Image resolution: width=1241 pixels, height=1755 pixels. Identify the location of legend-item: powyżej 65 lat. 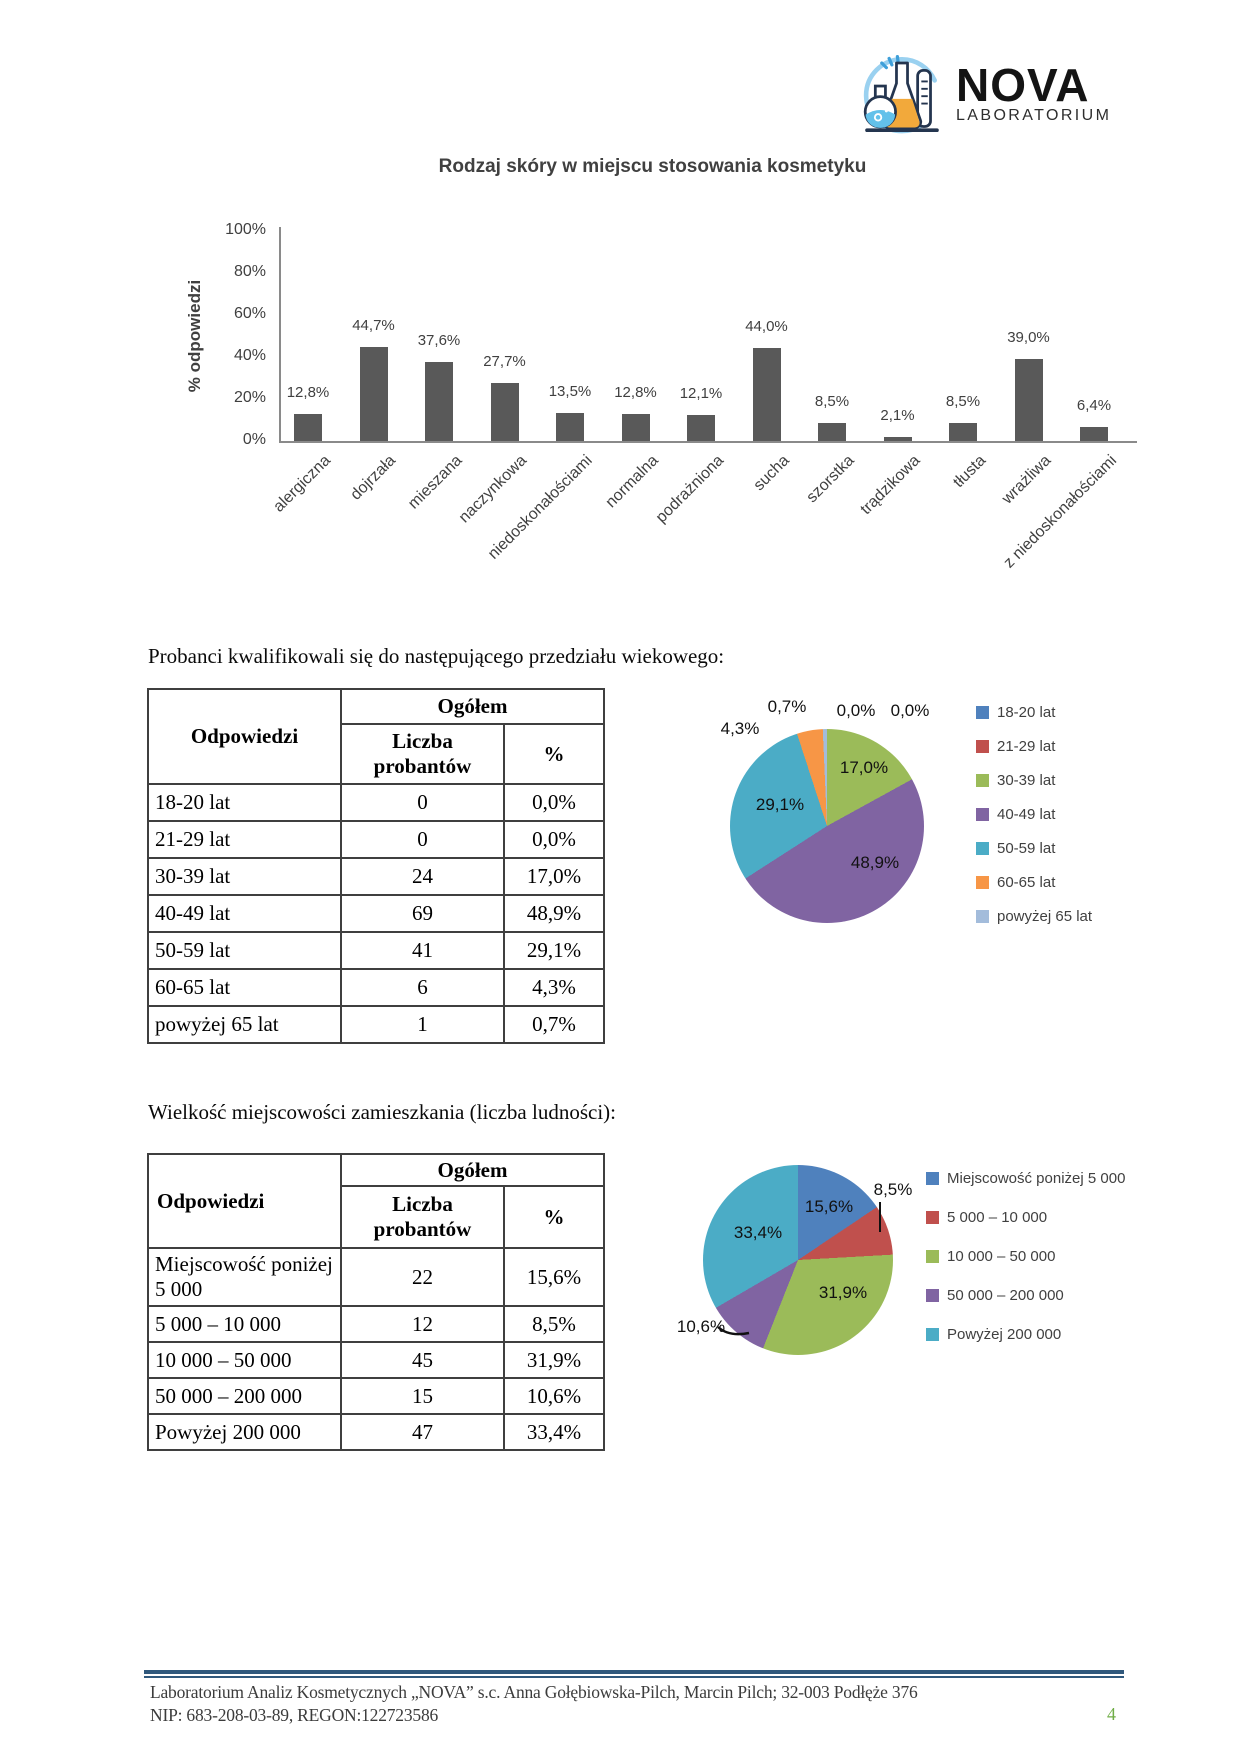
(1034, 916).